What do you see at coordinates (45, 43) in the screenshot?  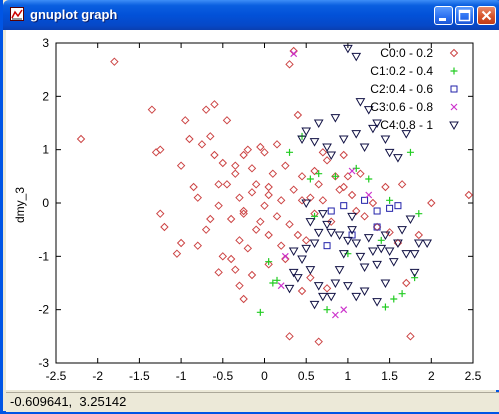 I see `y-tick-label: 3` at bounding box center [45, 43].